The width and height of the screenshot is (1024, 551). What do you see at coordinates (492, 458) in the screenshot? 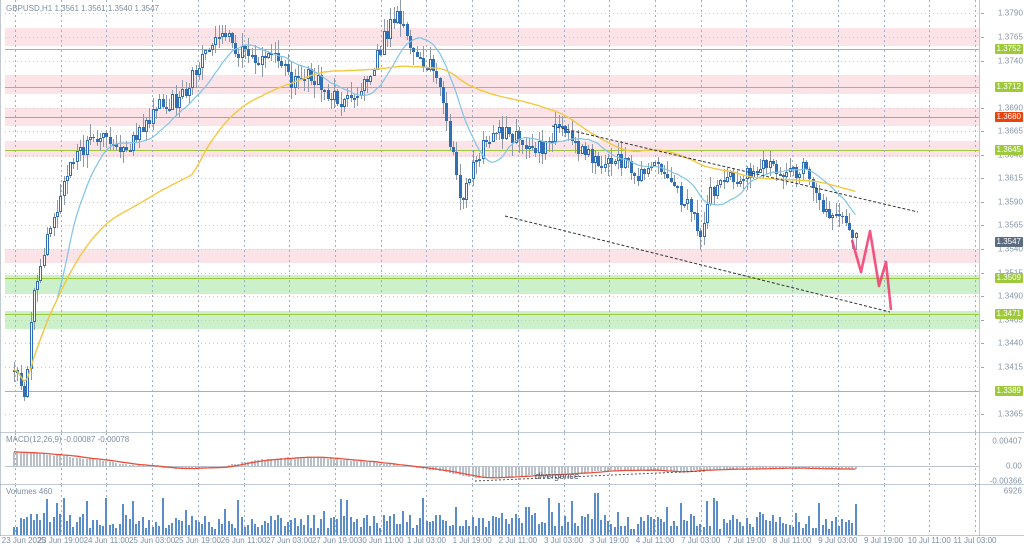
I see `macd-plot-area: divergence` at bounding box center [492, 458].